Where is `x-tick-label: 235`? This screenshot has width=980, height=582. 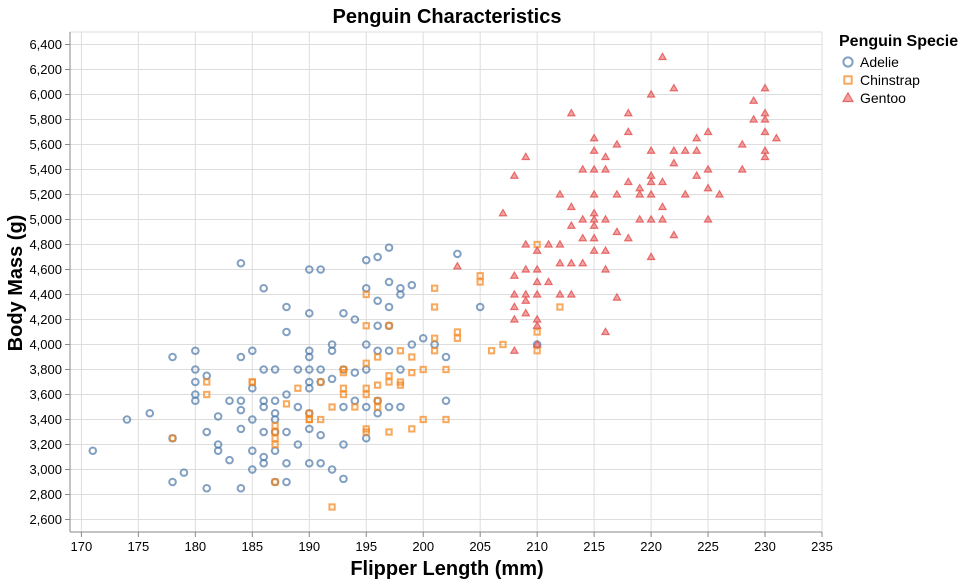
x-tick-label: 235 is located at coordinates (822, 546).